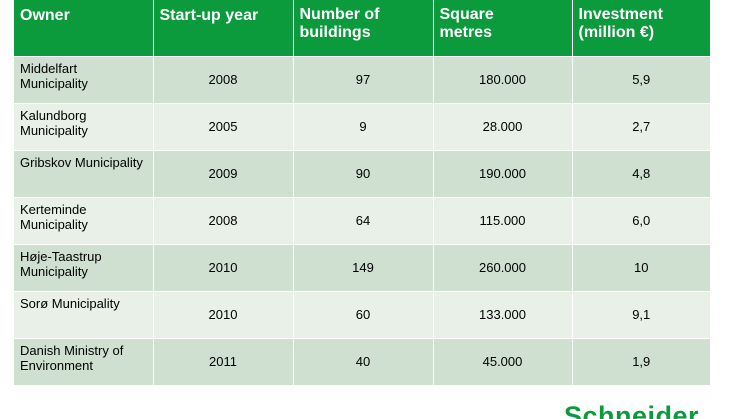  What do you see at coordinates (83, 361) in the screenshot?
I see `cell-owner: Danish Ministry of Environment` at bounding box center [83, 361].